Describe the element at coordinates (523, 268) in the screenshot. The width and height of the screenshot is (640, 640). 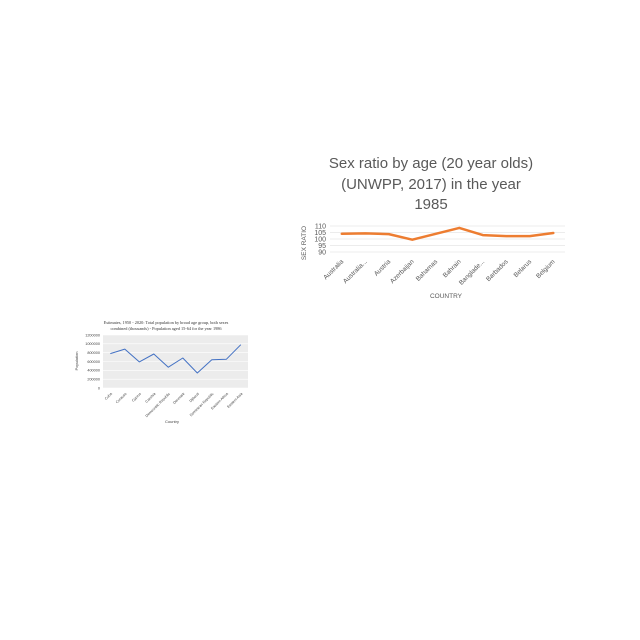
I see `c1-x-tick-label: Belarus` at that location.